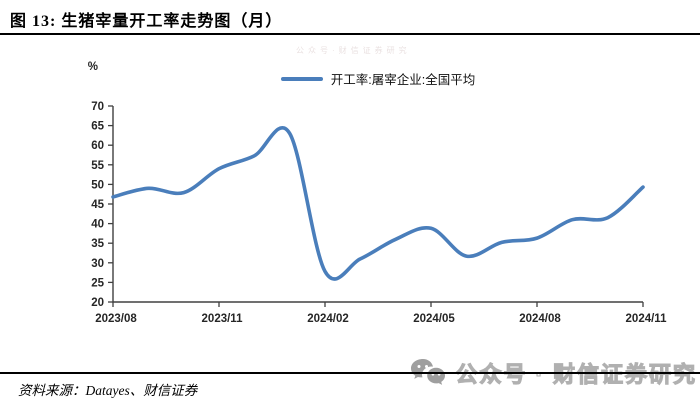 The image size is (700, 408). I want to click on x-tick-label: 2024/02, so click(328, 319).